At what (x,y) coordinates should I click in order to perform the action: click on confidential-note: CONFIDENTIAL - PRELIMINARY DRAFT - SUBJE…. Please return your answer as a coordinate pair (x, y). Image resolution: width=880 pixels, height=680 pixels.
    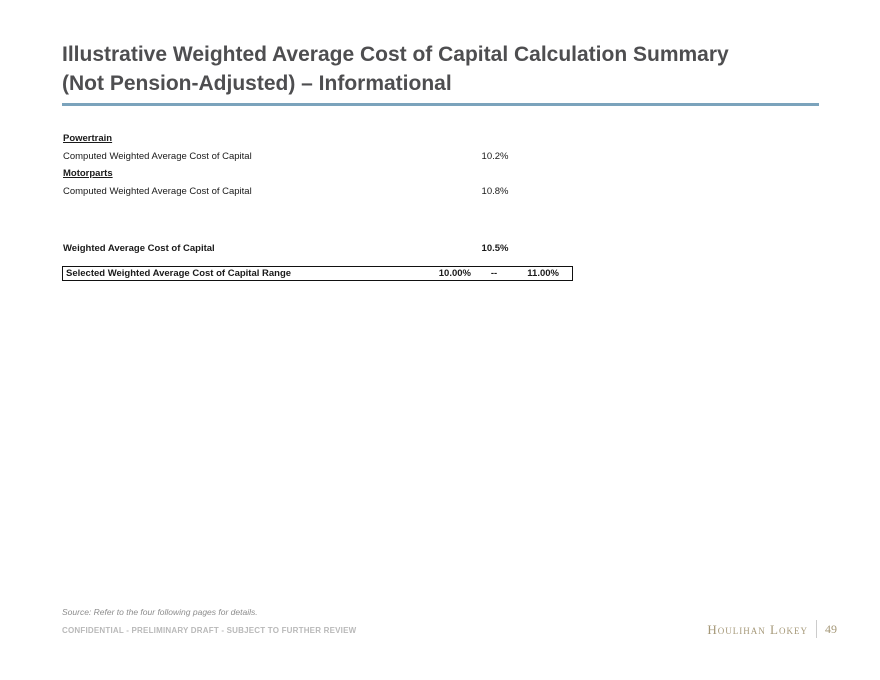
    Looking at the image, I should click on (209, 630).